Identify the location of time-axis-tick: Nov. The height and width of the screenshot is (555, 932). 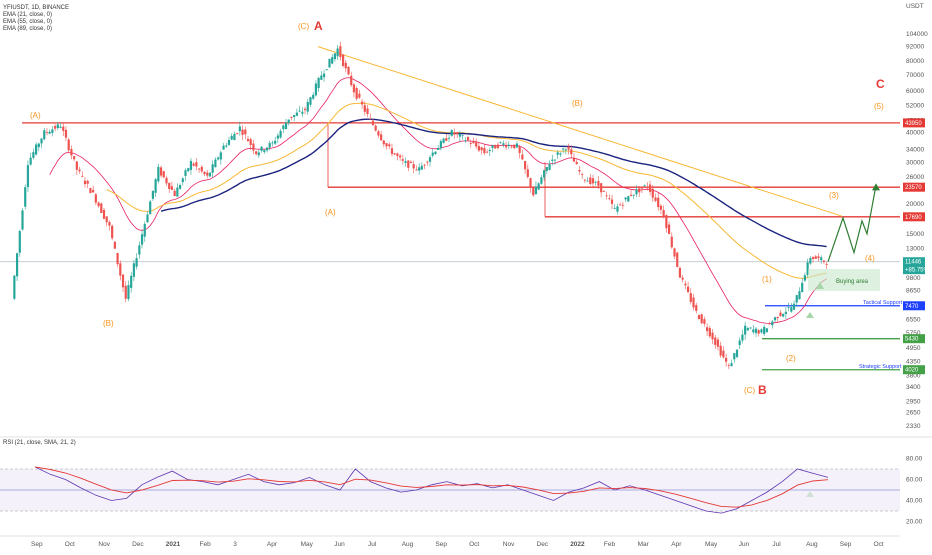
(104, 544).